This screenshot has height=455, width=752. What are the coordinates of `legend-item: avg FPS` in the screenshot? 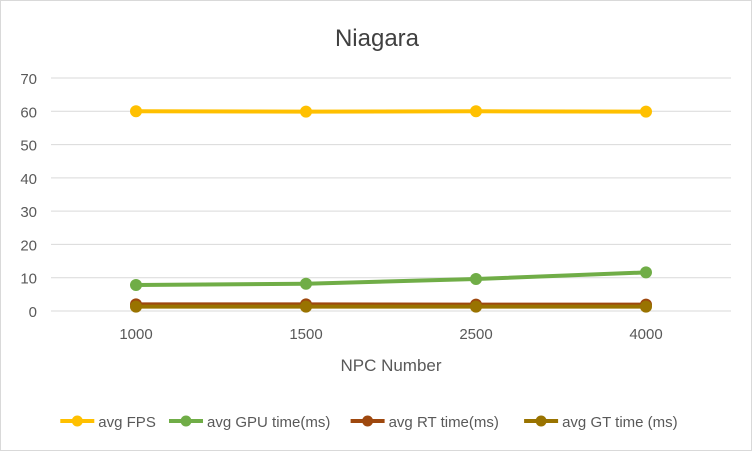 It's located at (108, 422).